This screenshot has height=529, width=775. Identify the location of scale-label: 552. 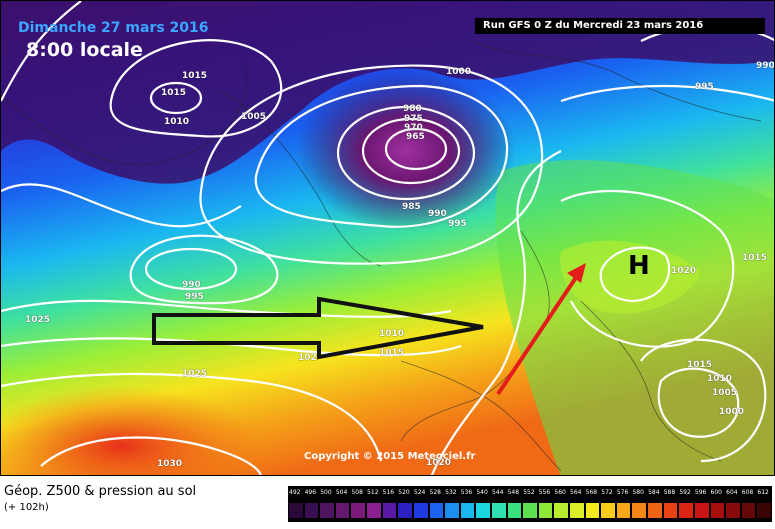
(529, 492).